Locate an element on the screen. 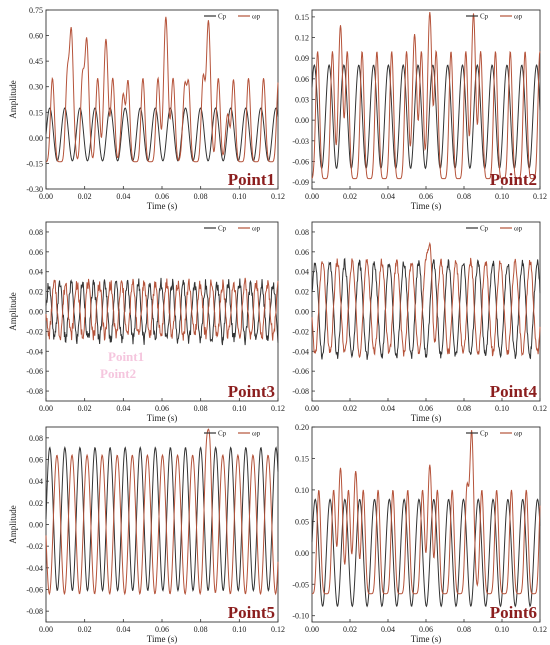  y-tick-label: 0.45 is located at coordinates (36, 61).